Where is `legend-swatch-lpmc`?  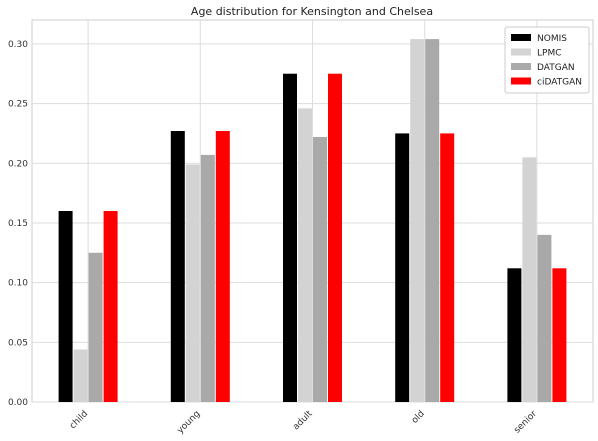 legend-swatch-lpmc is located at coordinates (521, 52).